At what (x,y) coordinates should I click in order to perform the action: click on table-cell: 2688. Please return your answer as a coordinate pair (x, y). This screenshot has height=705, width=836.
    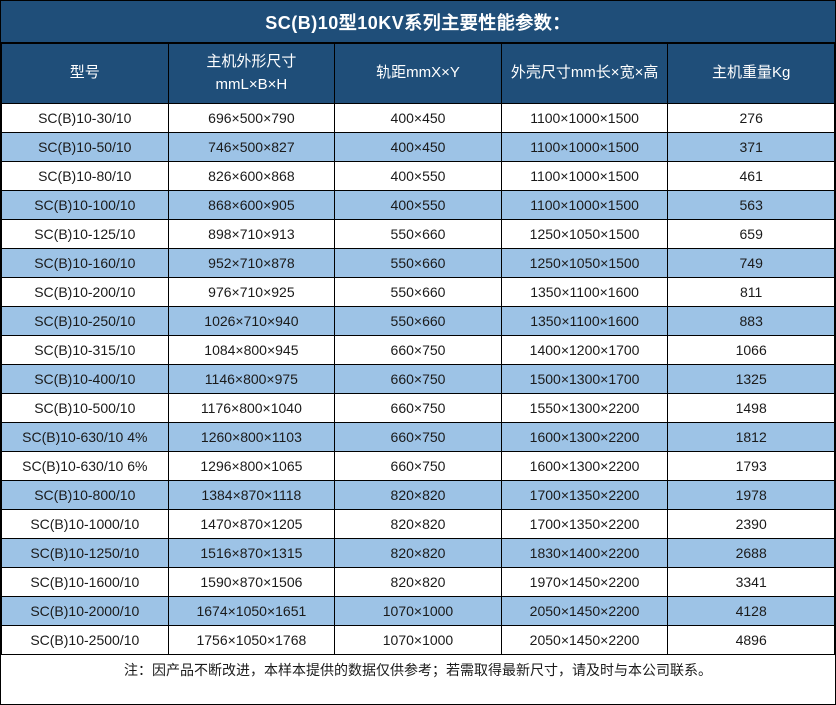
    Looking at the image, I should click on (751, 553).